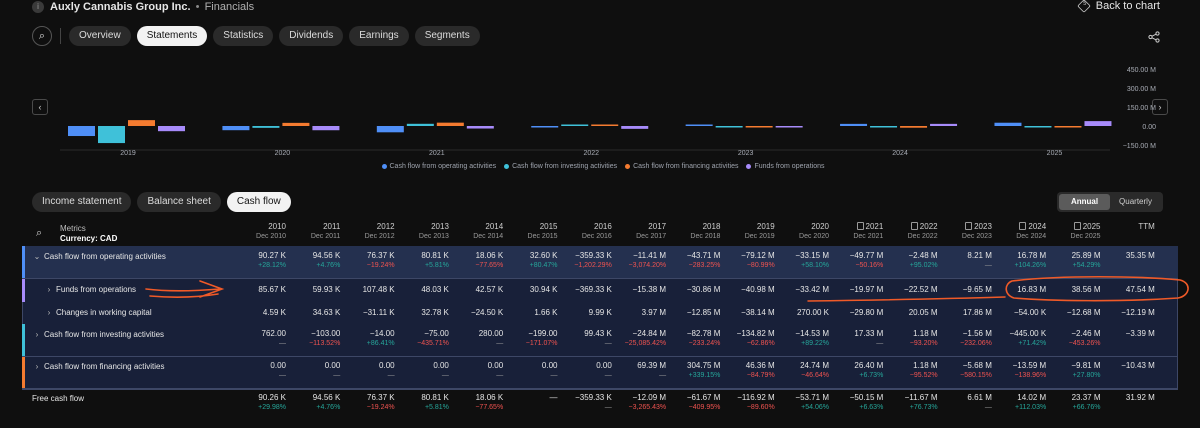  I want to click on row-label: › Changes in working capital, so click(97, 312).